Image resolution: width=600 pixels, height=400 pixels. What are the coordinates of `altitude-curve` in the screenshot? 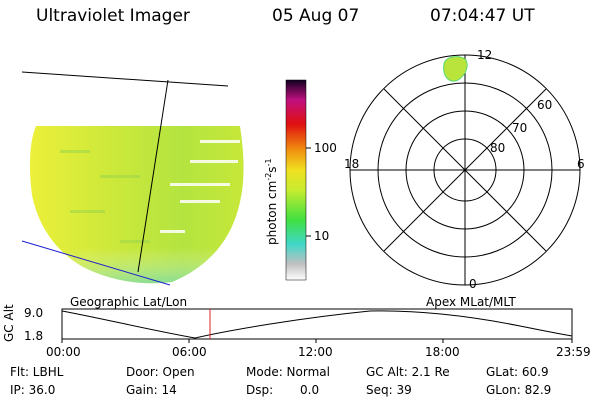 It's located at (317, 324).